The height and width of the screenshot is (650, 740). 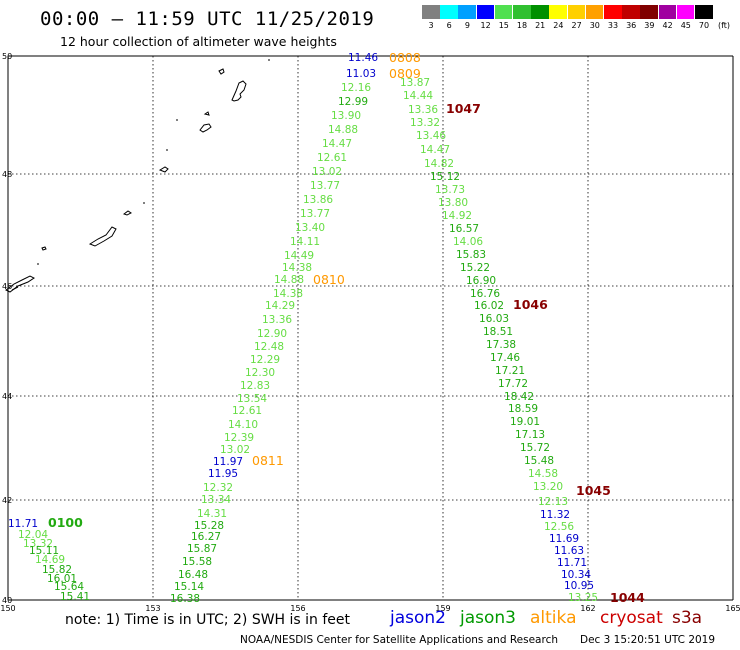 I want to click on wave-height-value: 13.90, so click(x=346, y=116).